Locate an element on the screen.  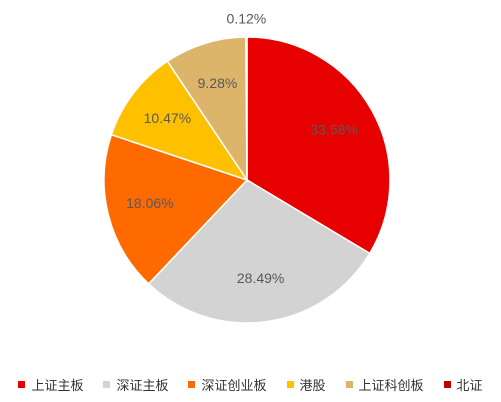
legend-item: 上证科创板 is located at coordinates (384, 384).